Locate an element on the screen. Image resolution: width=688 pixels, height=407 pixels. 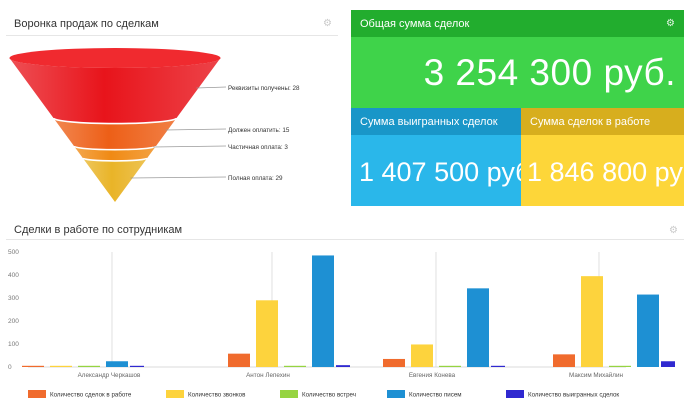
funnel-title: Воронка продаж по сделкам is located at coordinates (86, 24).